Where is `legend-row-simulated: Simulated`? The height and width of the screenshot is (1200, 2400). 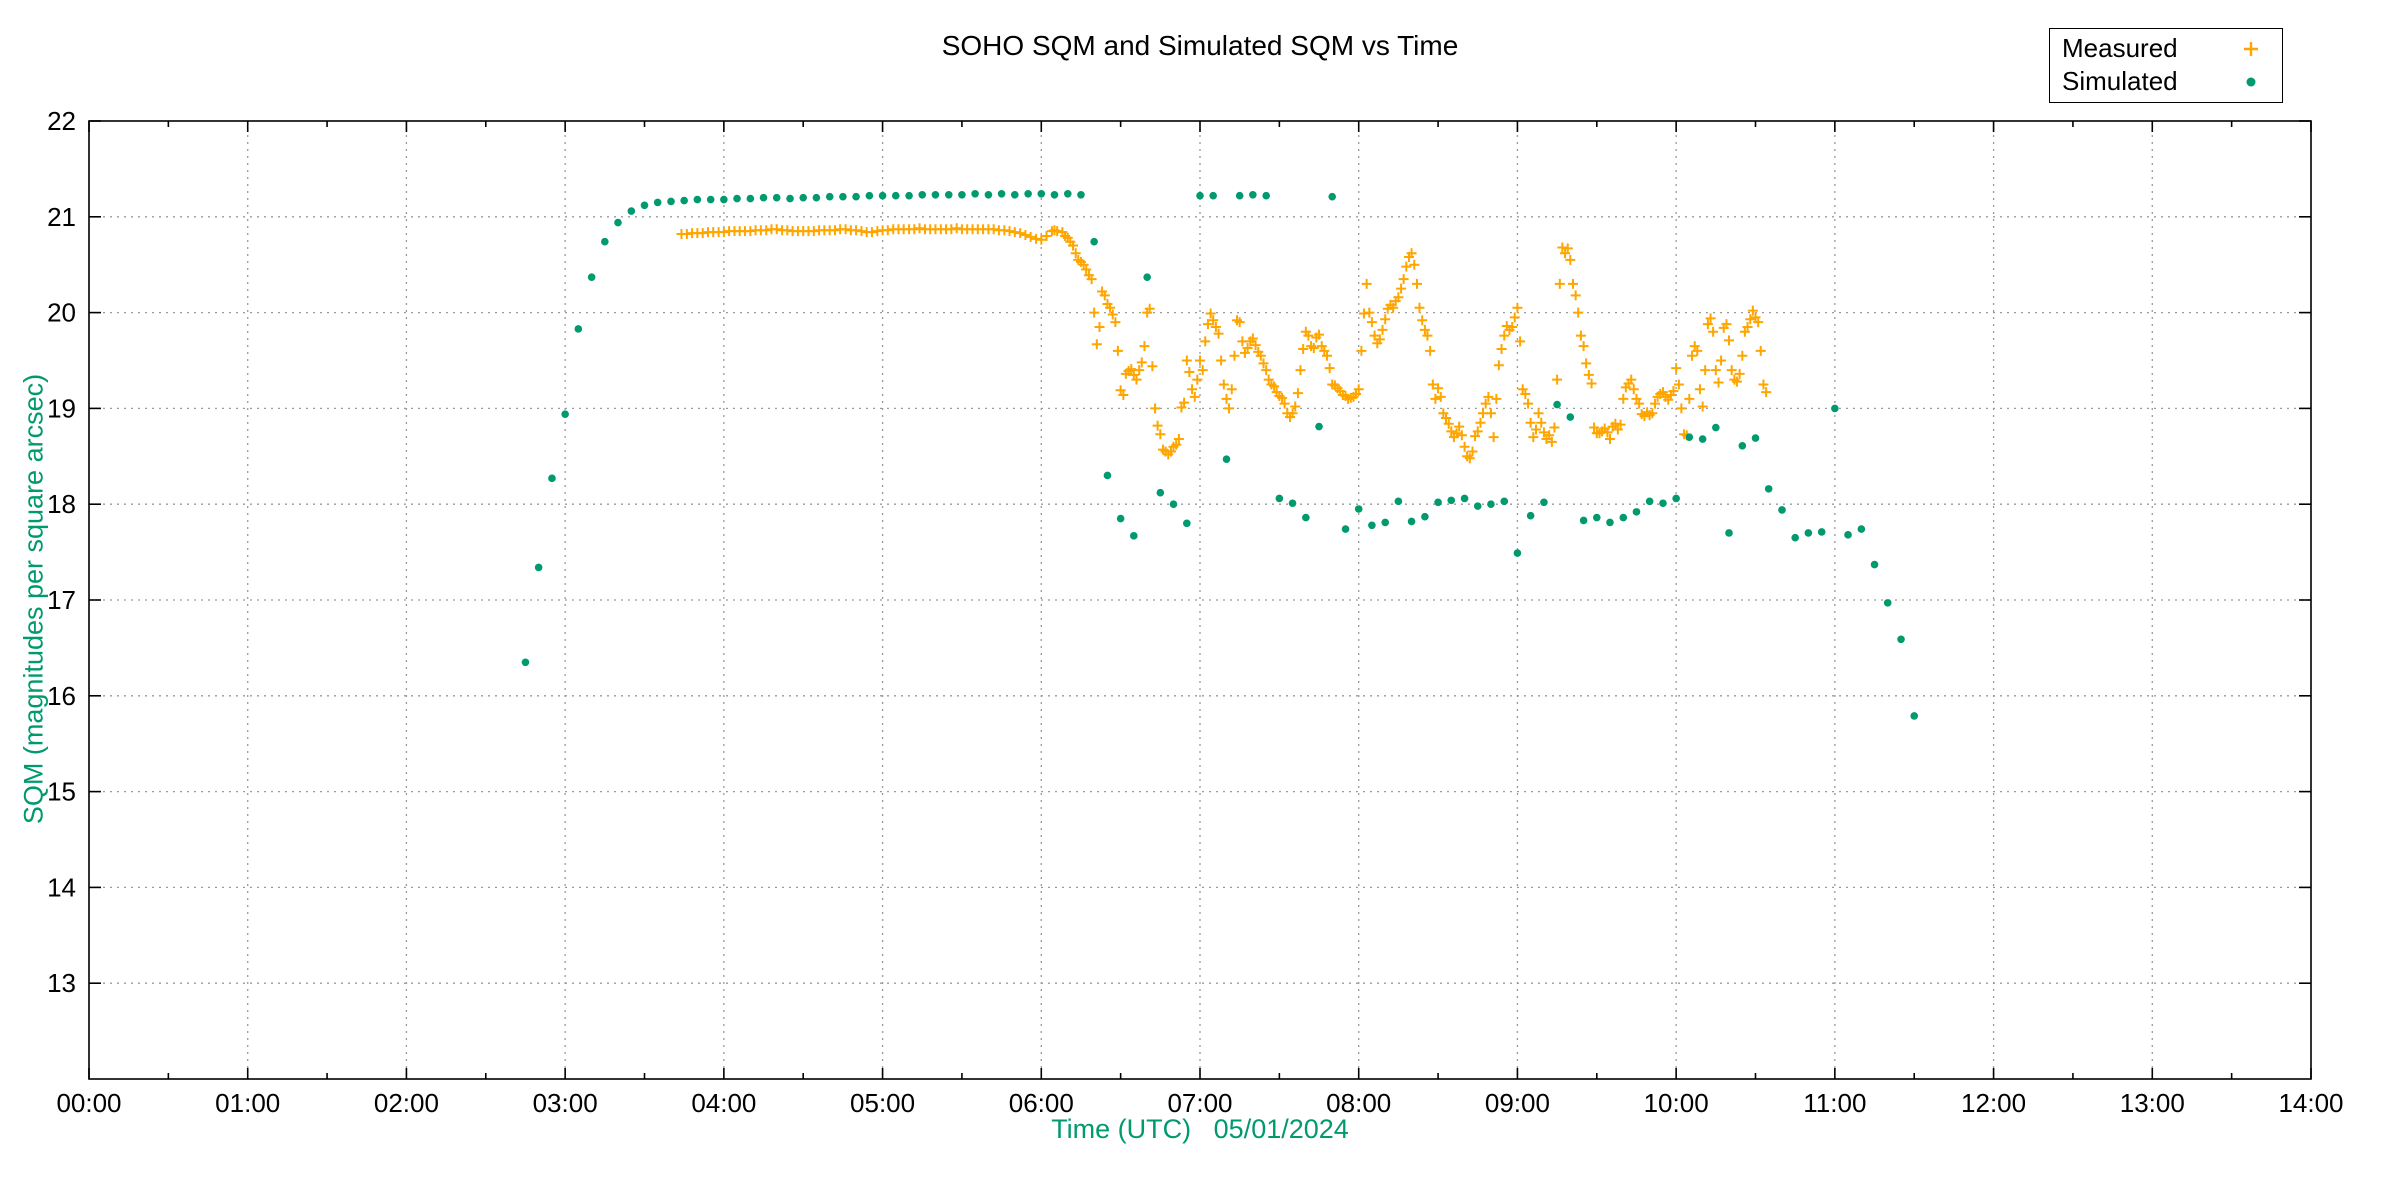 legend-row-simulated: Simulated is located at coordinates (2166, 81).